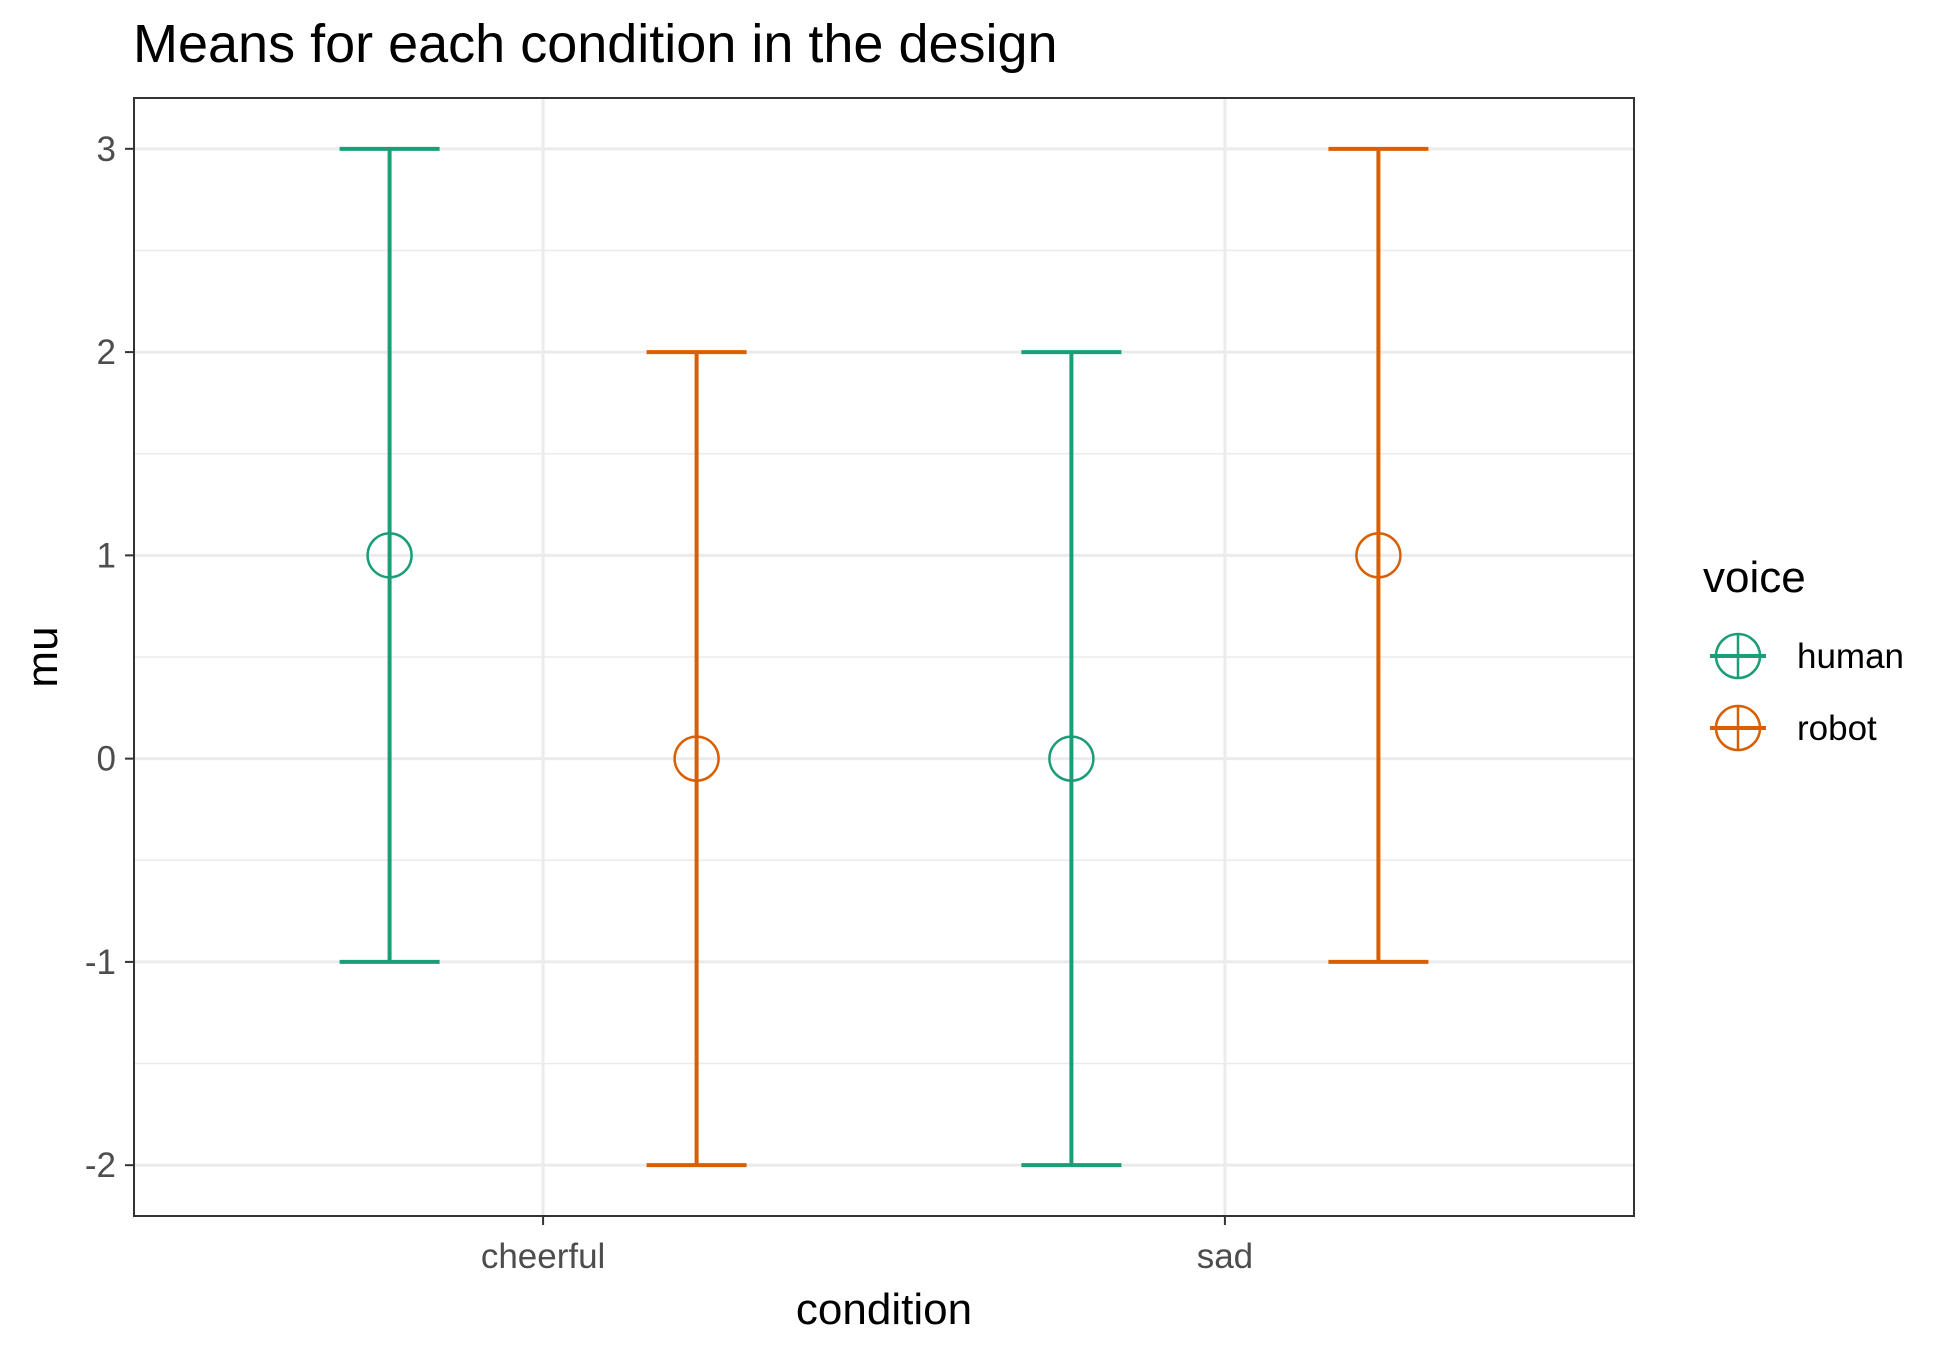 This screenshot has width=1950, height=1350. I want to click on y-axis-title: mu, so click(42, 656).